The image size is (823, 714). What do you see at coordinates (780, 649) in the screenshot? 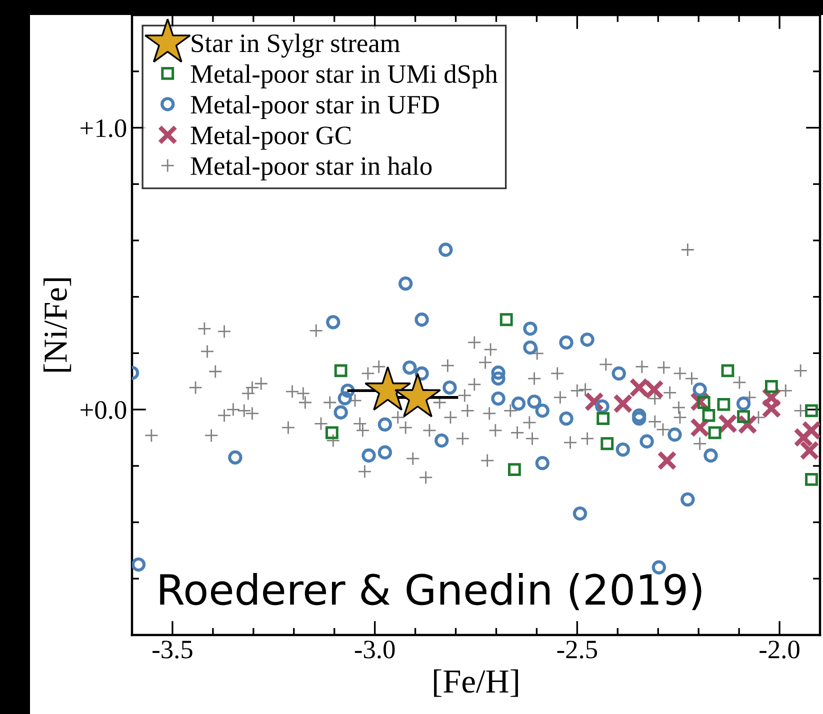
I see `x-tick-label: -2.0` at bounding box center [780, 649].